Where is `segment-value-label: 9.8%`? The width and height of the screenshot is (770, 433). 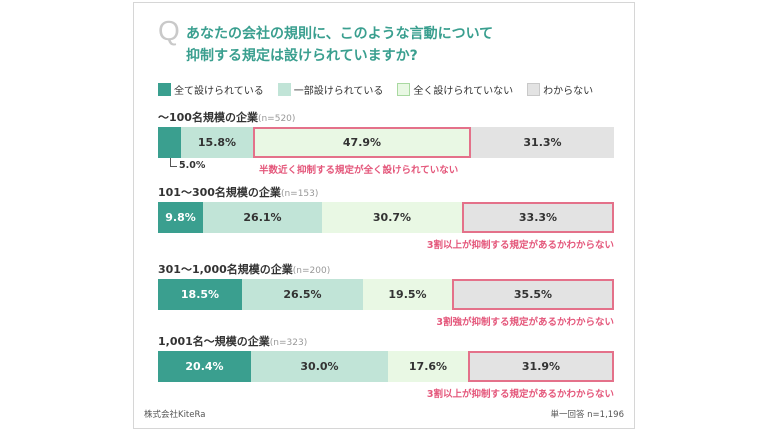 segment-value-label: 9.8% is located at coordinates (180, 217).